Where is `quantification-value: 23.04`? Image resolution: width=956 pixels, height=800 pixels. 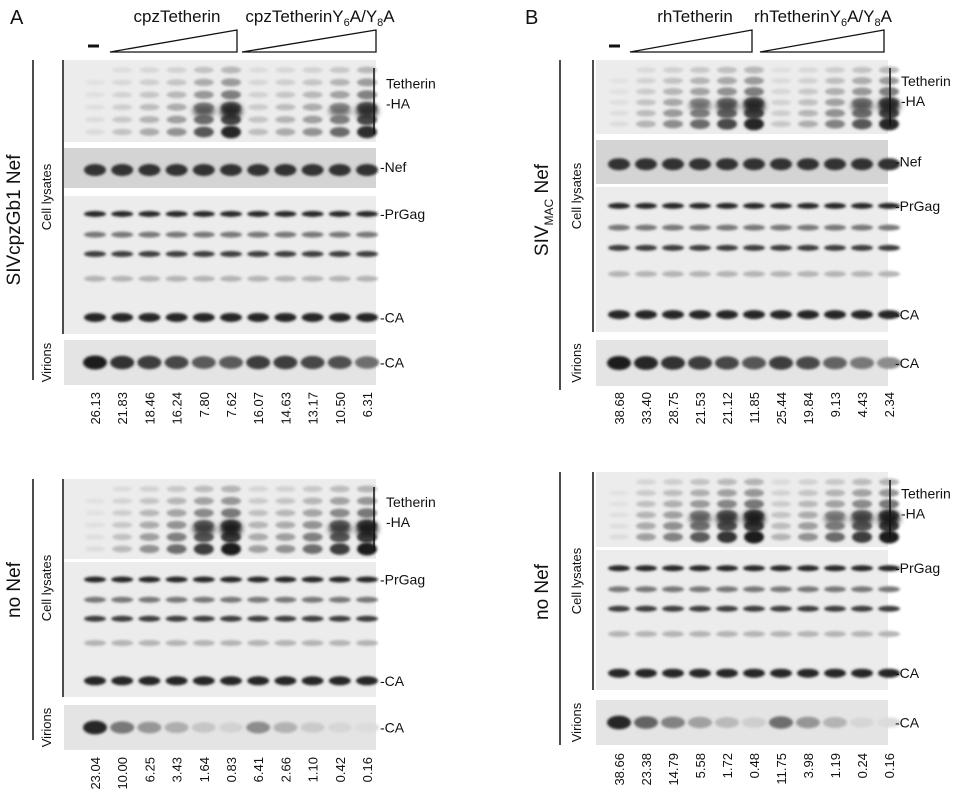 quantification-value: 23.04 is located at coordinates (95, 773).